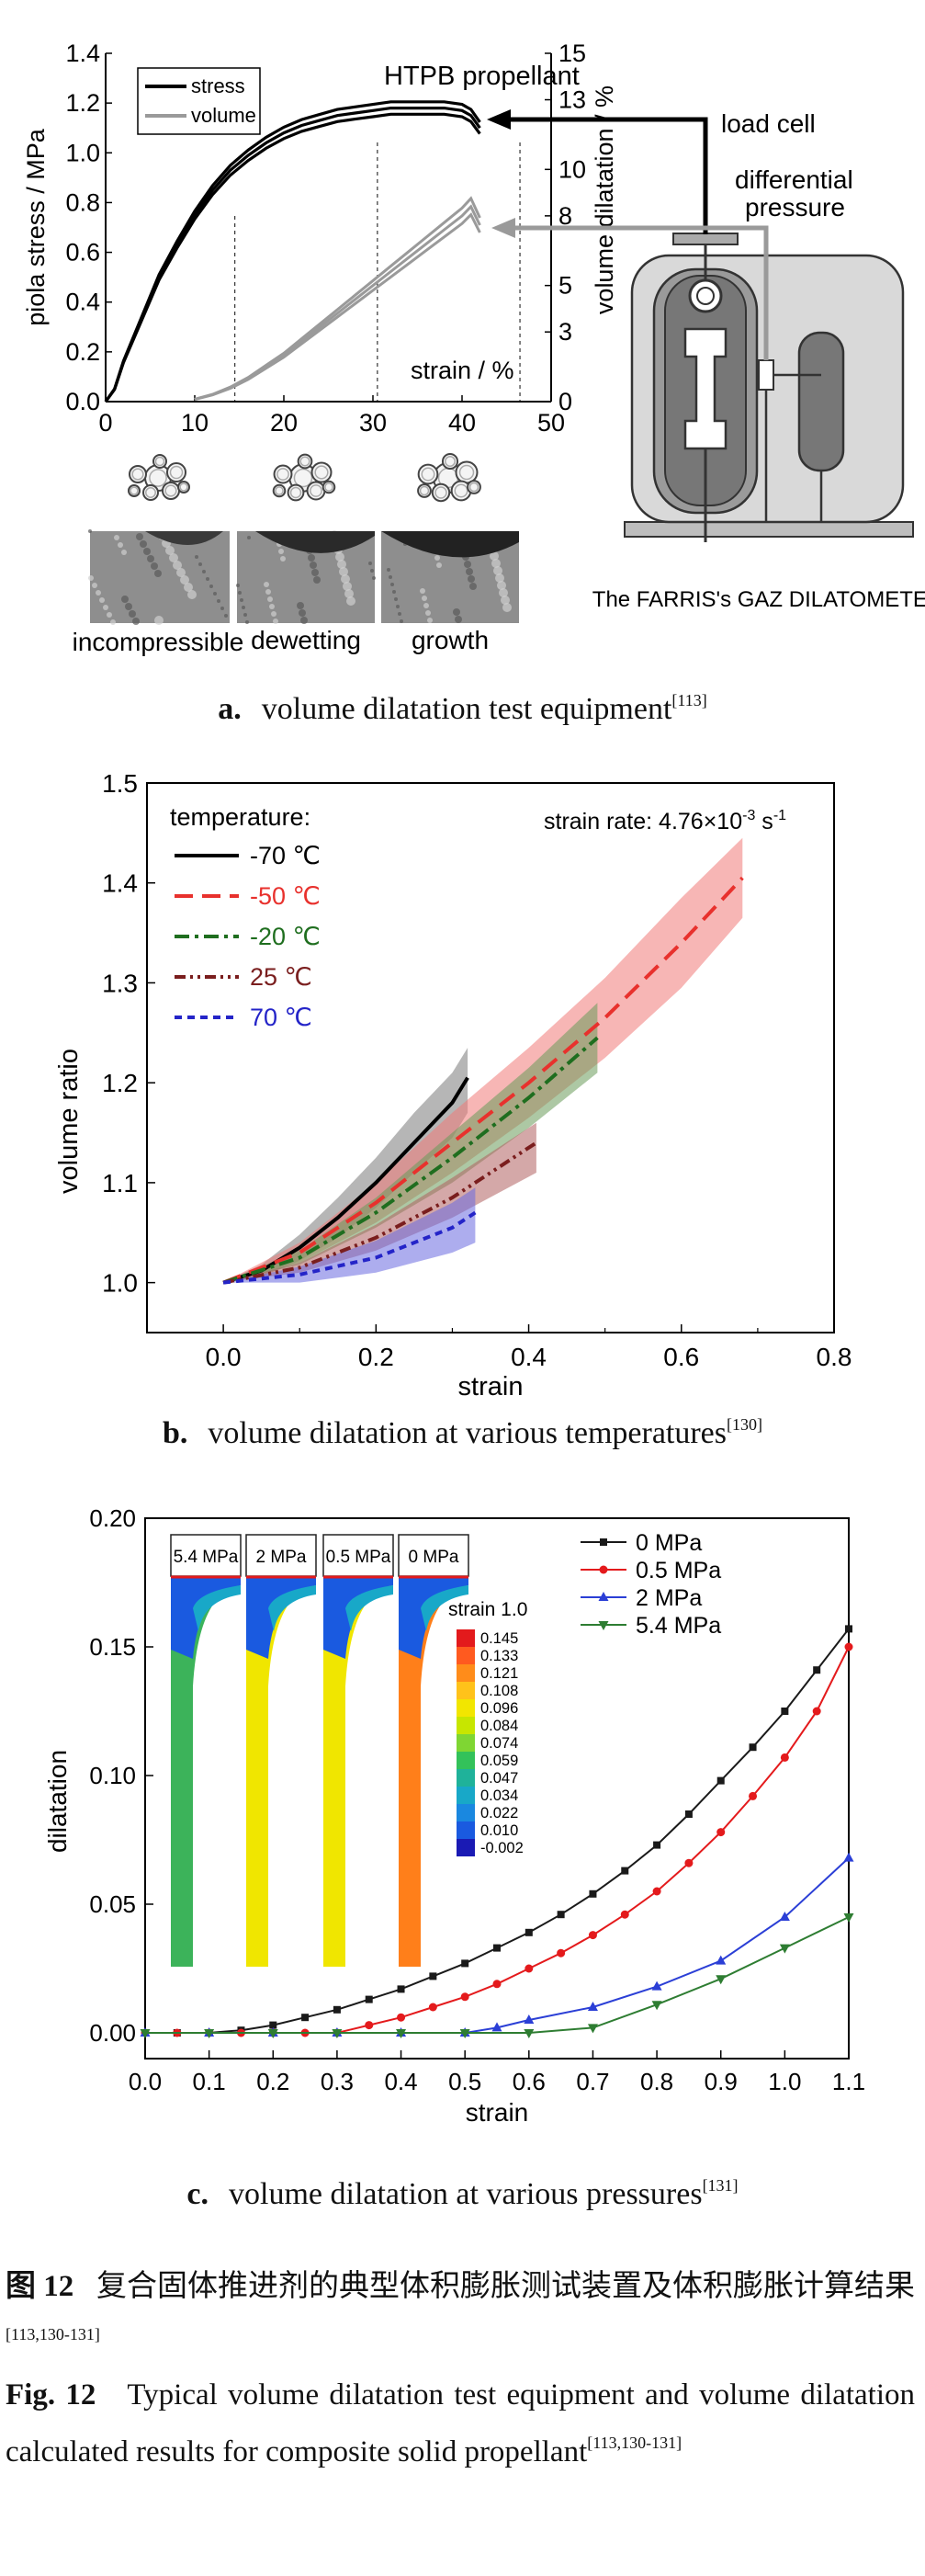 The width and height of the screenshot is (925, 2576). I want to click on x-tick-label: 0.3, so click(337, 2081).